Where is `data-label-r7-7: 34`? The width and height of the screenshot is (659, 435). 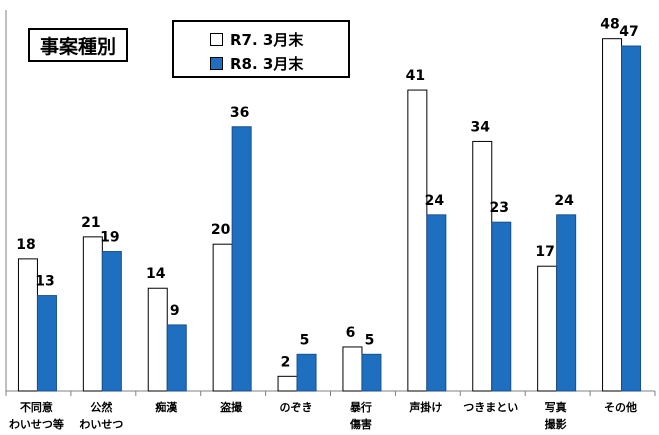
data-label-r7-7: 34 is located at coordinates (481, 127).